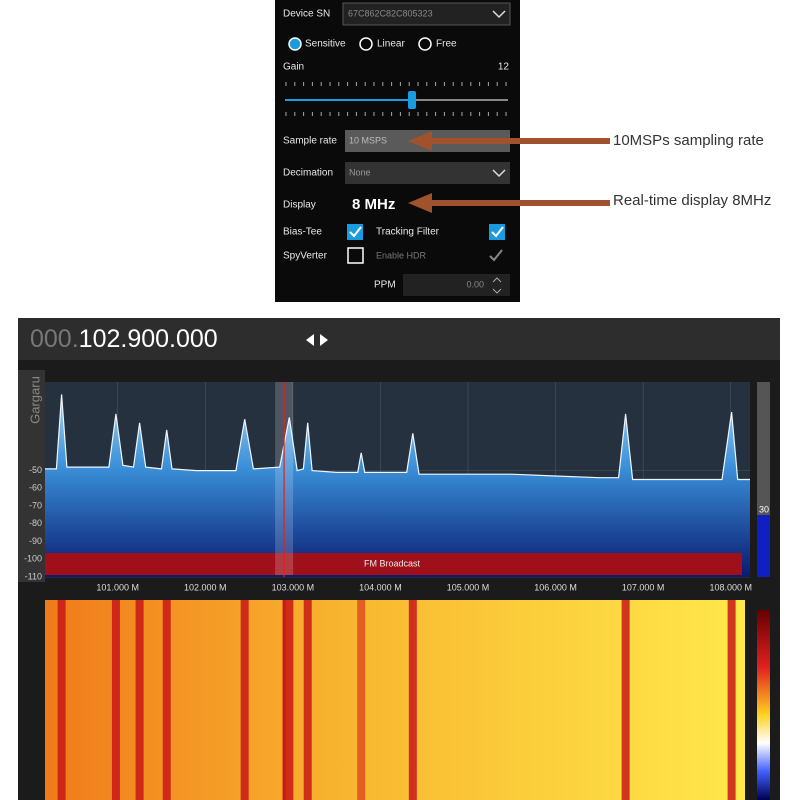 The image size is (800, 800). Describe the element at coordinates (763, 705) in the screenshot. I see `color-bar` at that location.